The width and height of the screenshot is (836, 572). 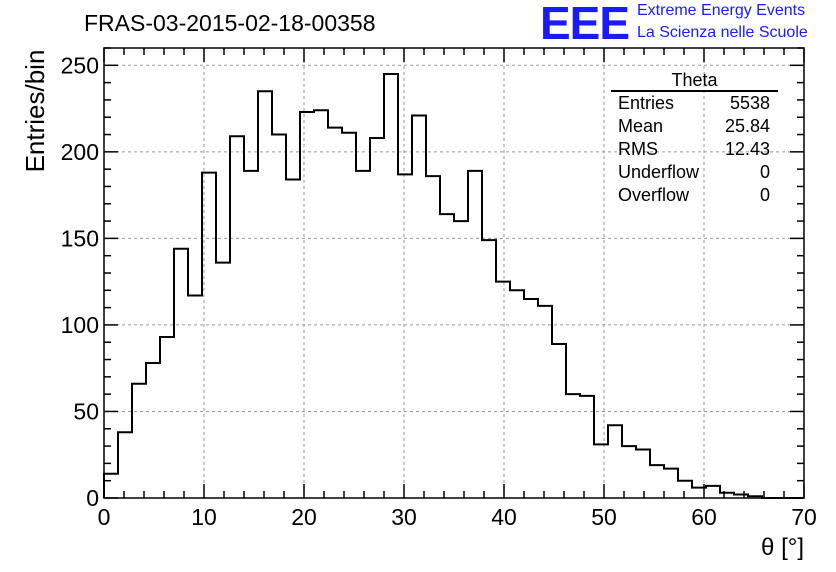 What do you see at coordinates (304, 517) in the screenshot?
I see `x-tick-label: 20` at bounding box center [304, 517].